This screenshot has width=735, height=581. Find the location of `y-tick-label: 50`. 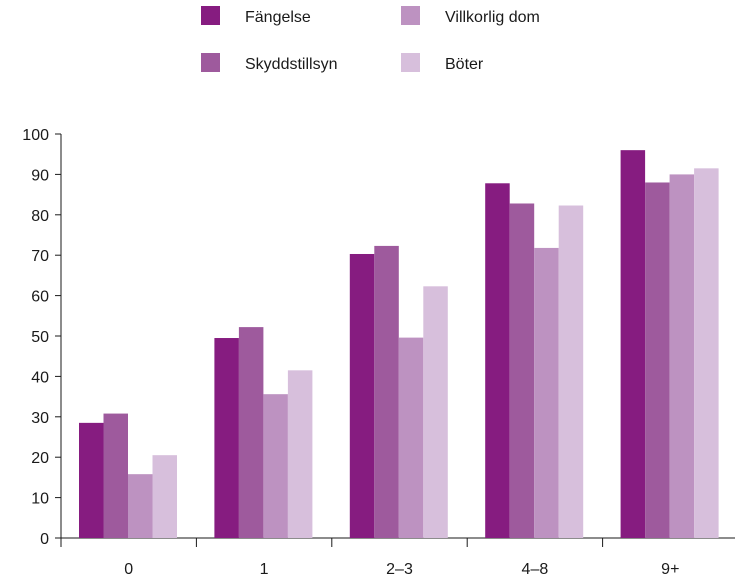

y-tick-label: 50 is located at coordinates (40, 337).